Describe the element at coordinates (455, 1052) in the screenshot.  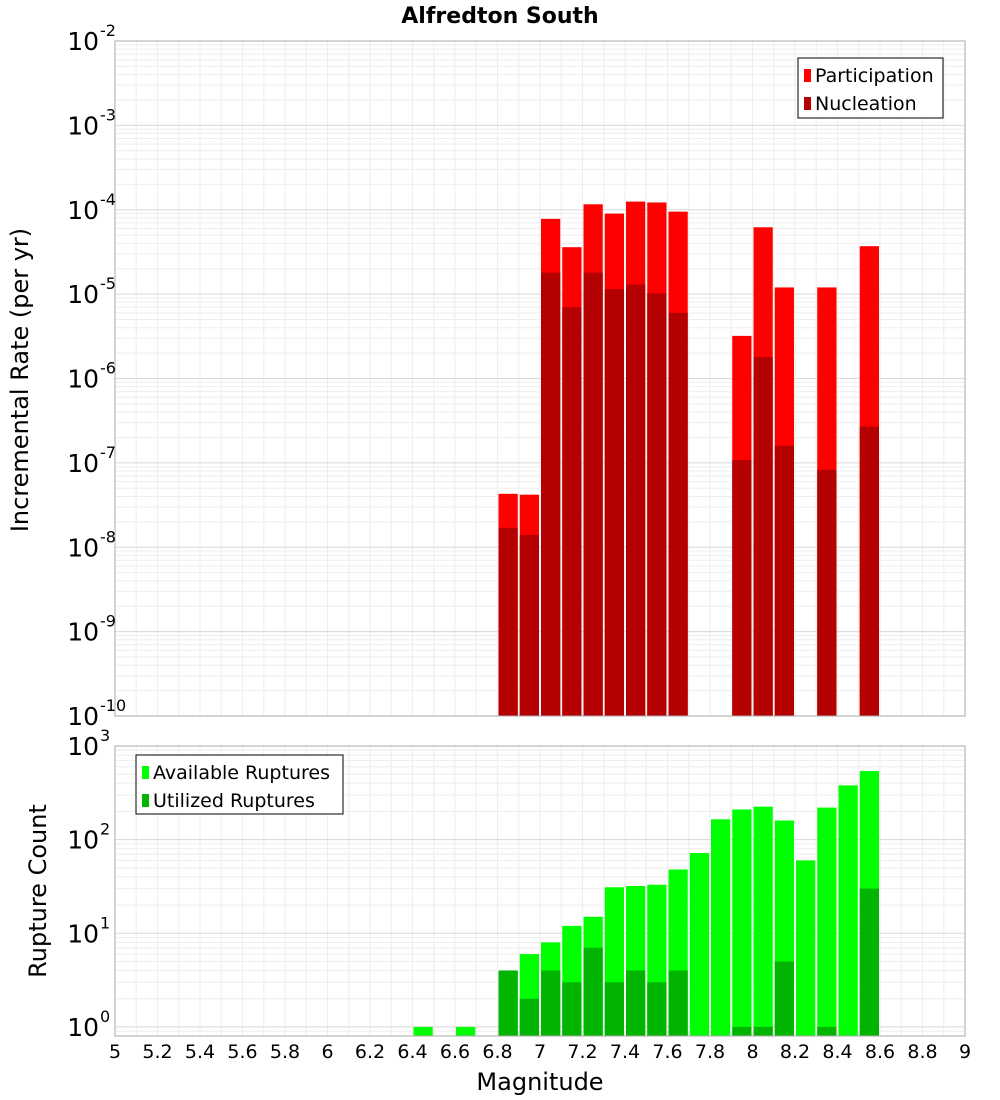
I see `x-tick-label: 6.6` at that location.